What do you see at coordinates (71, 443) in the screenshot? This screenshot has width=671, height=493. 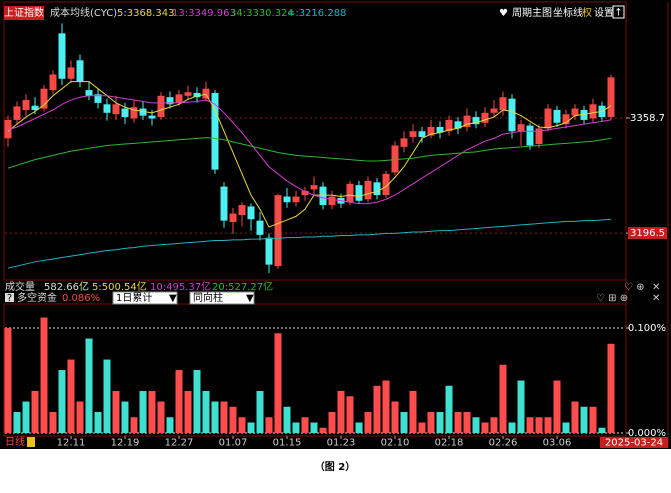 I see `x-tick-label: 12.11` at bounding box center [71, 443].